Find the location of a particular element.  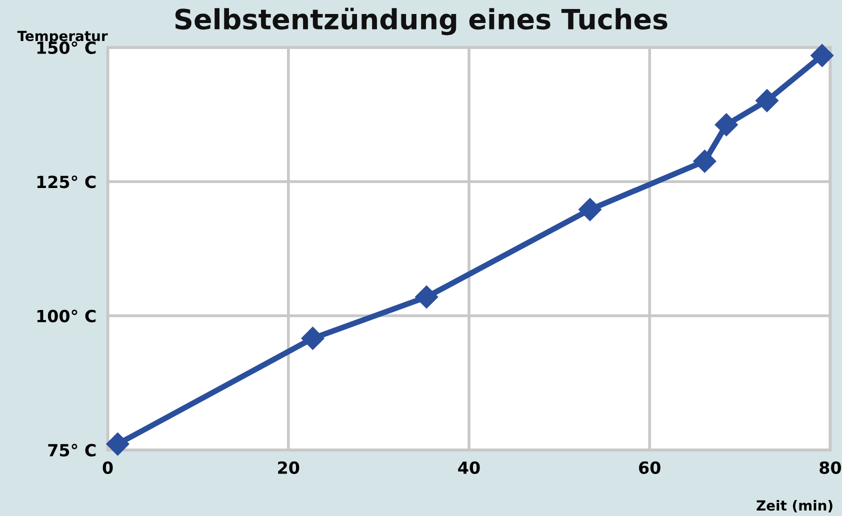

y-tick-label: 75° C is located at coordinates (72, 450).